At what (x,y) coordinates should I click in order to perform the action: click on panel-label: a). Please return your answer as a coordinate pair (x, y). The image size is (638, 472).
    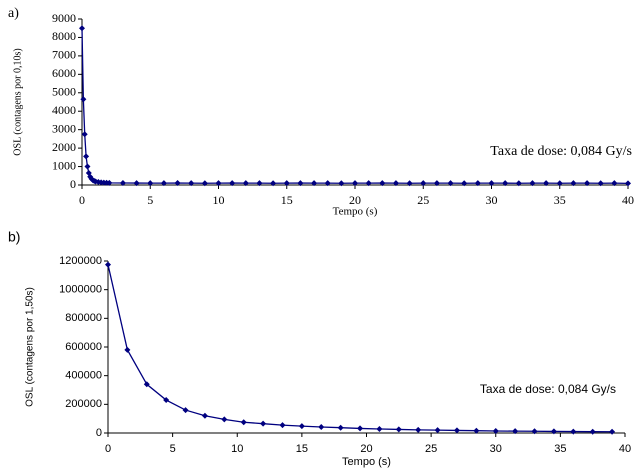
    Looking at the image, I should click on (13, 13).